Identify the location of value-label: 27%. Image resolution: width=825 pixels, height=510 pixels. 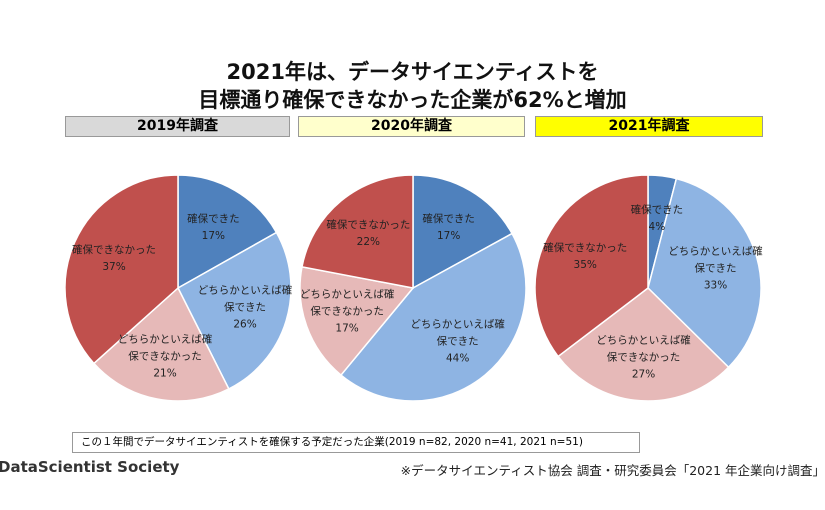
(643, 374).